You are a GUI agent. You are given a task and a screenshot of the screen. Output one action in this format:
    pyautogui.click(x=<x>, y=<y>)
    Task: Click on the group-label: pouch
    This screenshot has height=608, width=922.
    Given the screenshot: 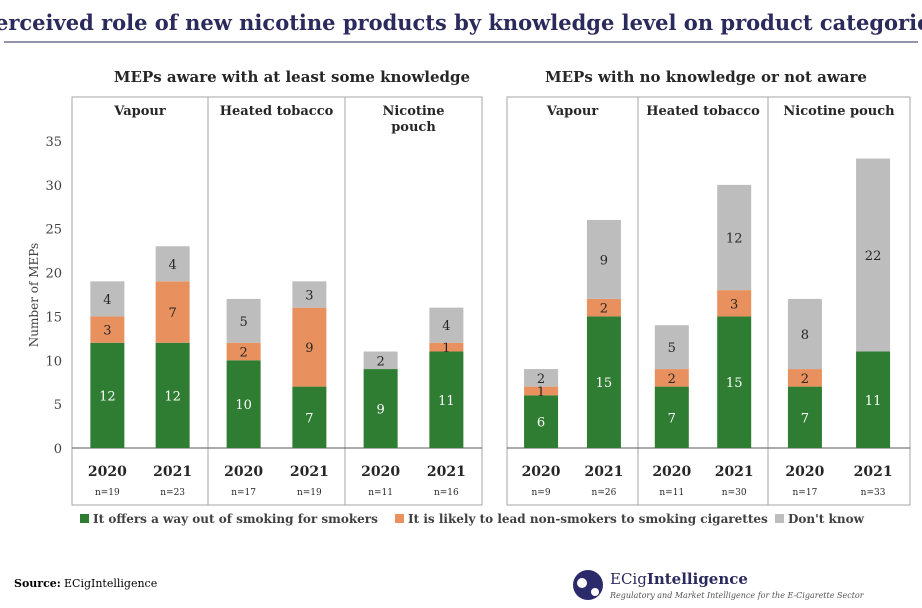 What is the action you would take?
    pyautogui.click(x=413, y=127)
    